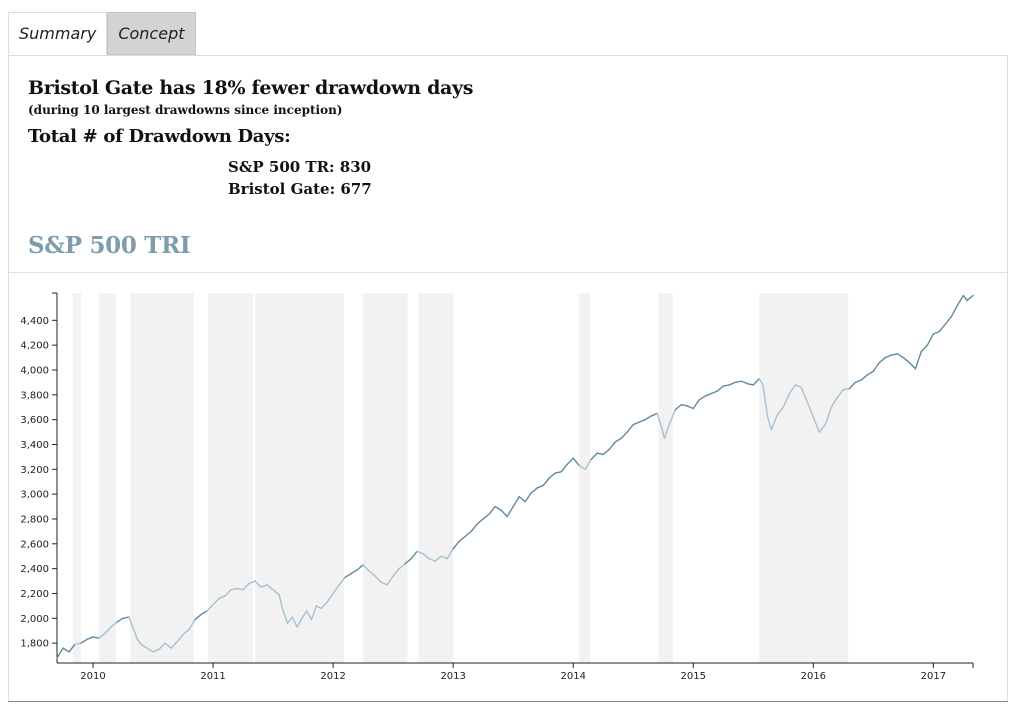 This screenshot has width=1017, height=712. What do you see at coordinates (34, 420) in the screenshot?
I see `y-tick-label-3600: 3,600` at bounding box center [34, 420].